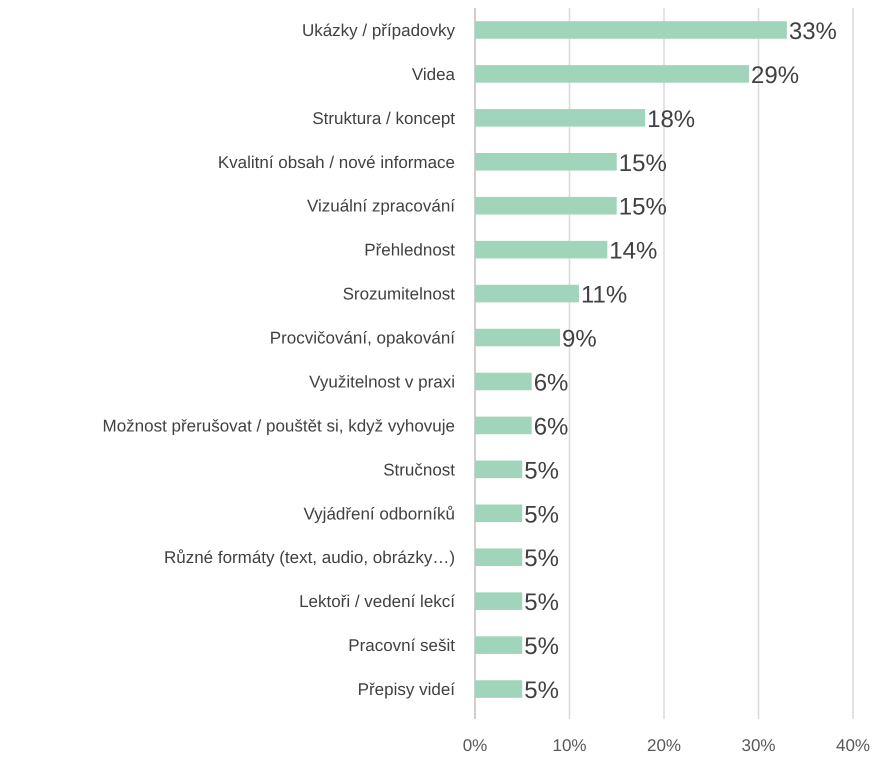  I want to click on y-tick-label: Stručnost, so click(419, 470).